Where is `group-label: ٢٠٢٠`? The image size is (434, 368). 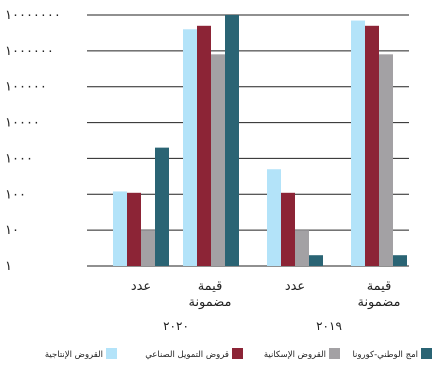
group-label: ٢٠٢٠ is located at coordinates (176, 326).